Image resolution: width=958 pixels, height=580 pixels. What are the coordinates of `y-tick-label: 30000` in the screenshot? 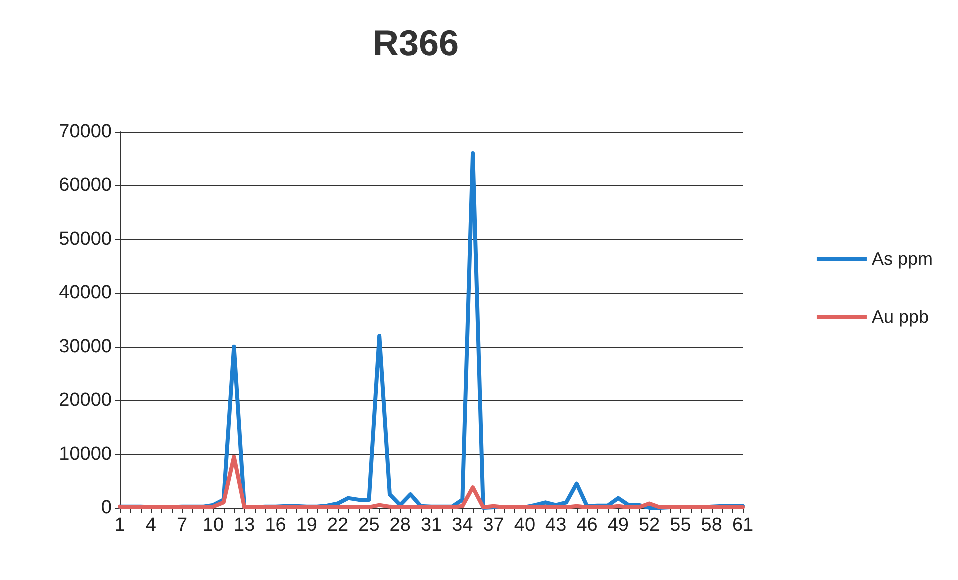 It's located at (85, 347).